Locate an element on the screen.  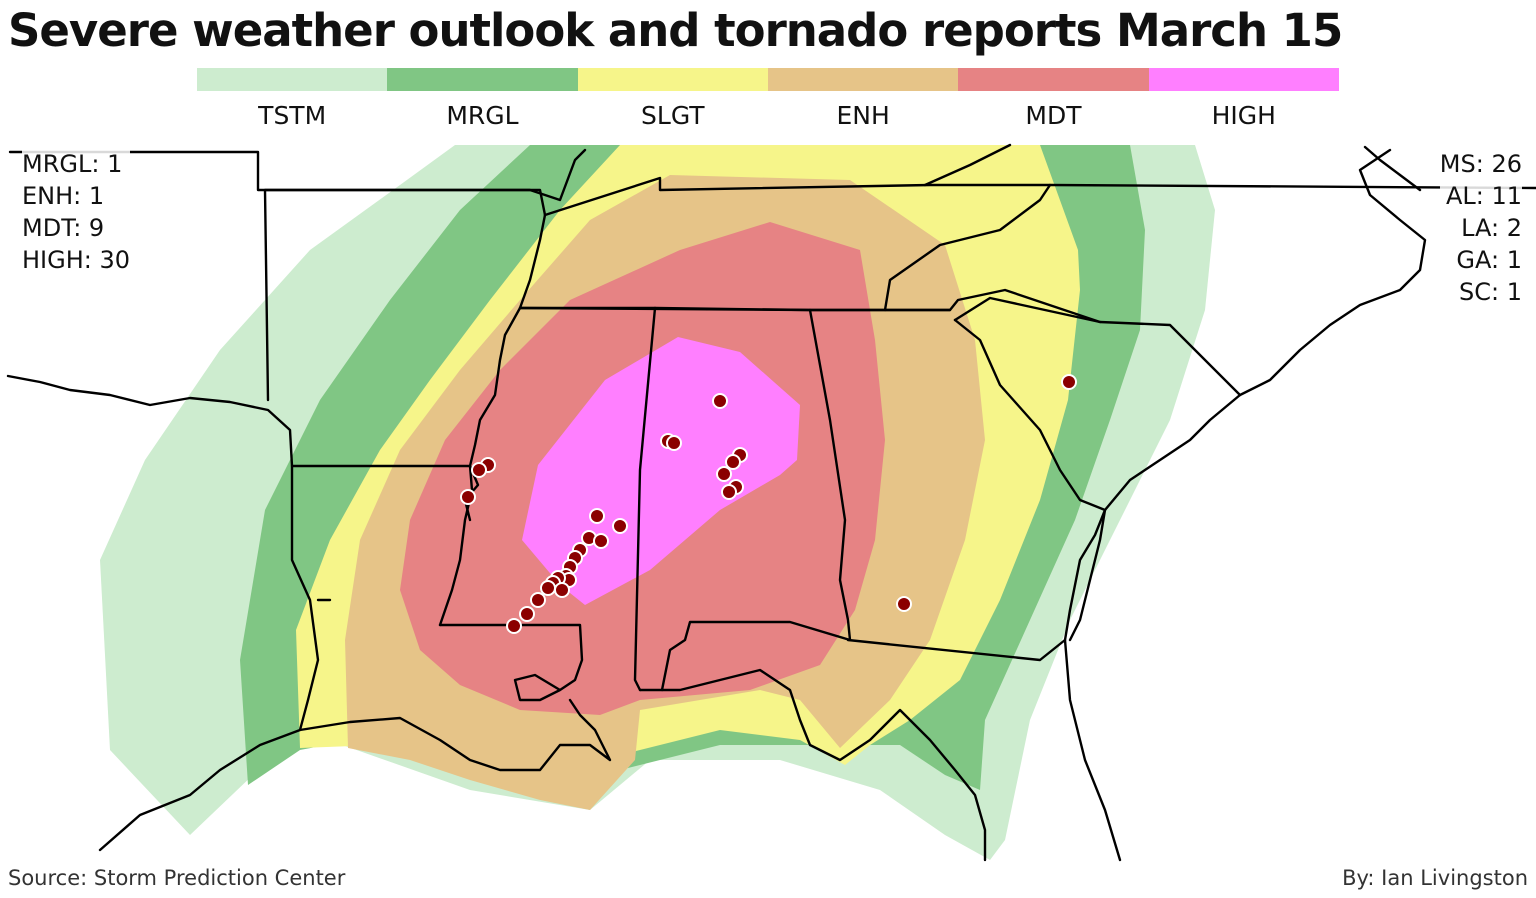
count-enh: ENH: 1 is located at coordinates (63, 196).